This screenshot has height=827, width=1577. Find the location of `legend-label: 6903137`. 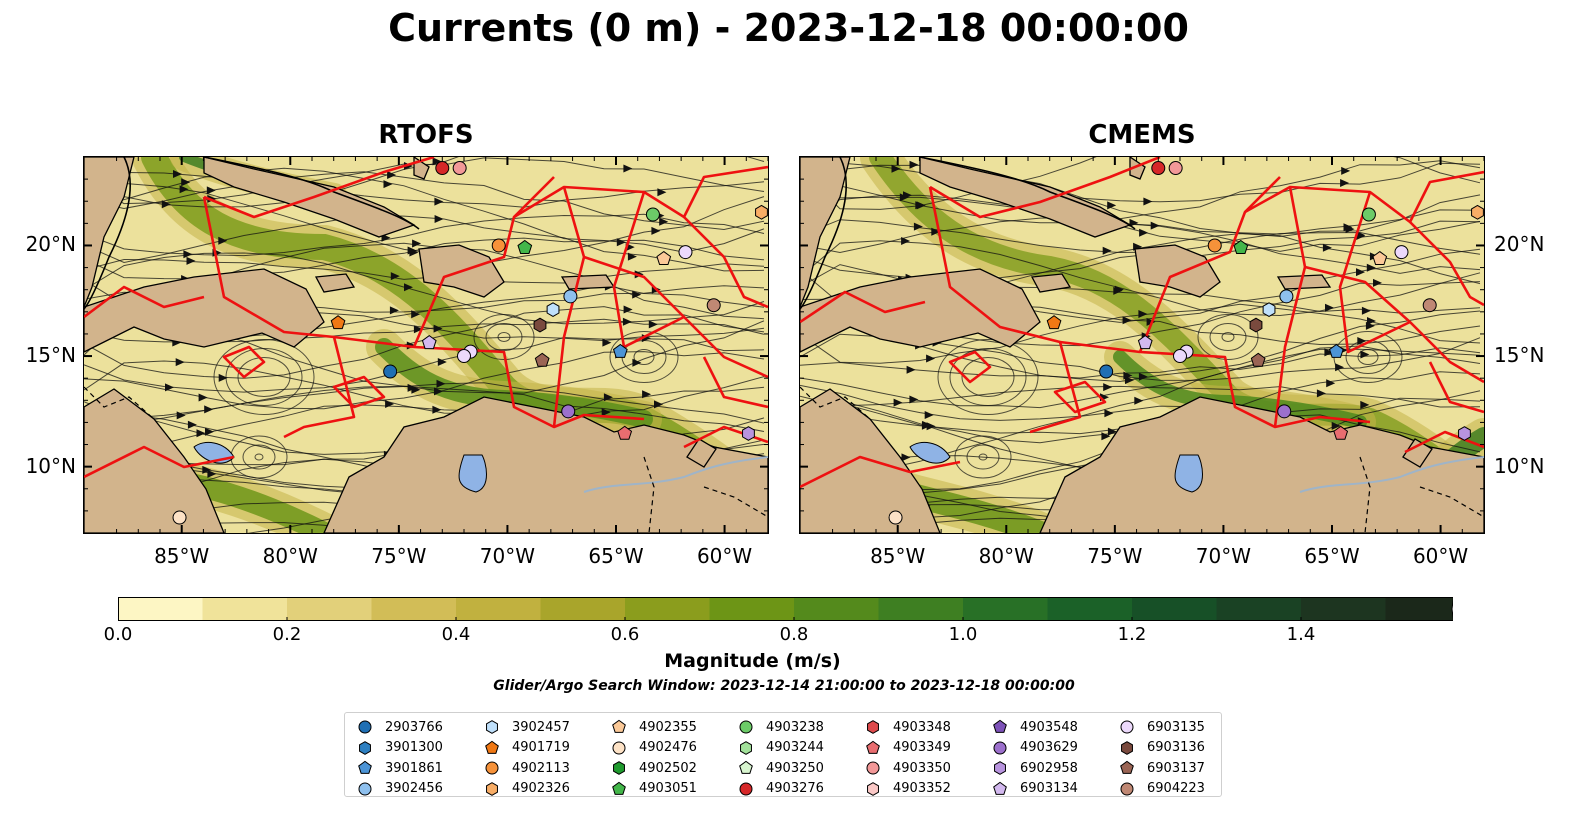

legend-label: 6903137 is located at coordinates (1176, 768).